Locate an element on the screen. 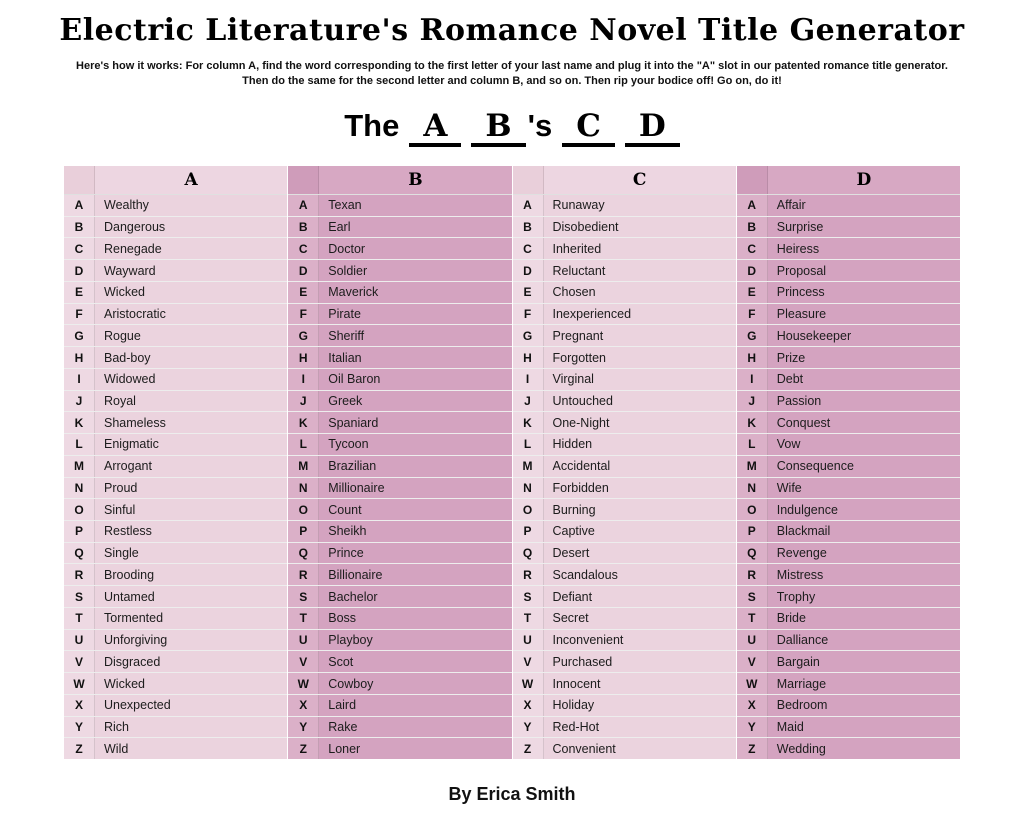  row-word: Desert is located at coordinates (639, 553).